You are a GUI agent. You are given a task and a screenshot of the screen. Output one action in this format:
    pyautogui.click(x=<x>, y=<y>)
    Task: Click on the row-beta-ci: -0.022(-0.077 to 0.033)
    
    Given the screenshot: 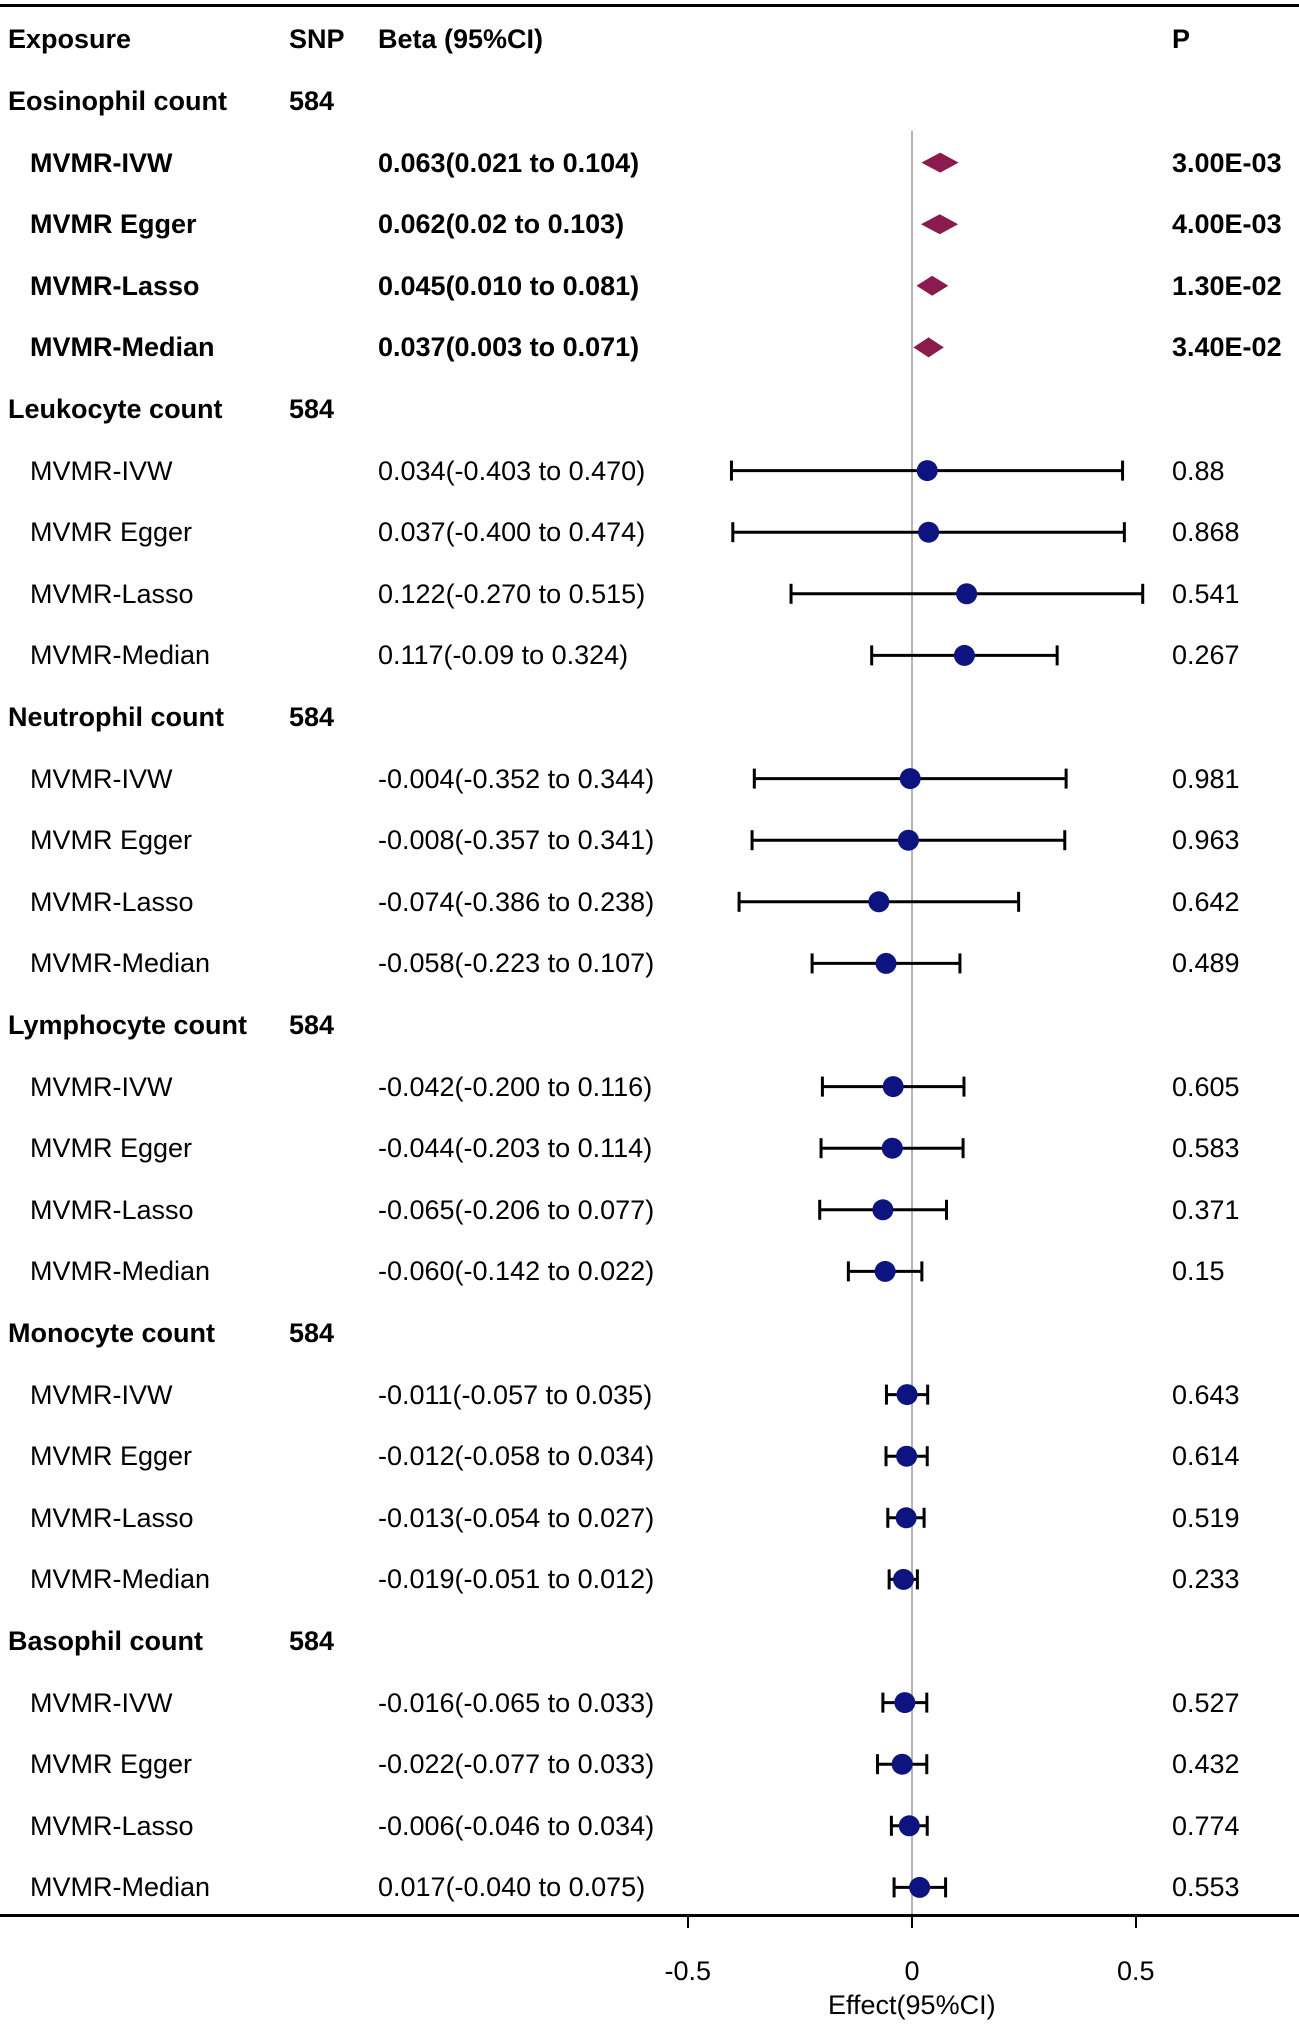 What is the action you would take?
    pyautogui.click(x=516, y=1764)
    